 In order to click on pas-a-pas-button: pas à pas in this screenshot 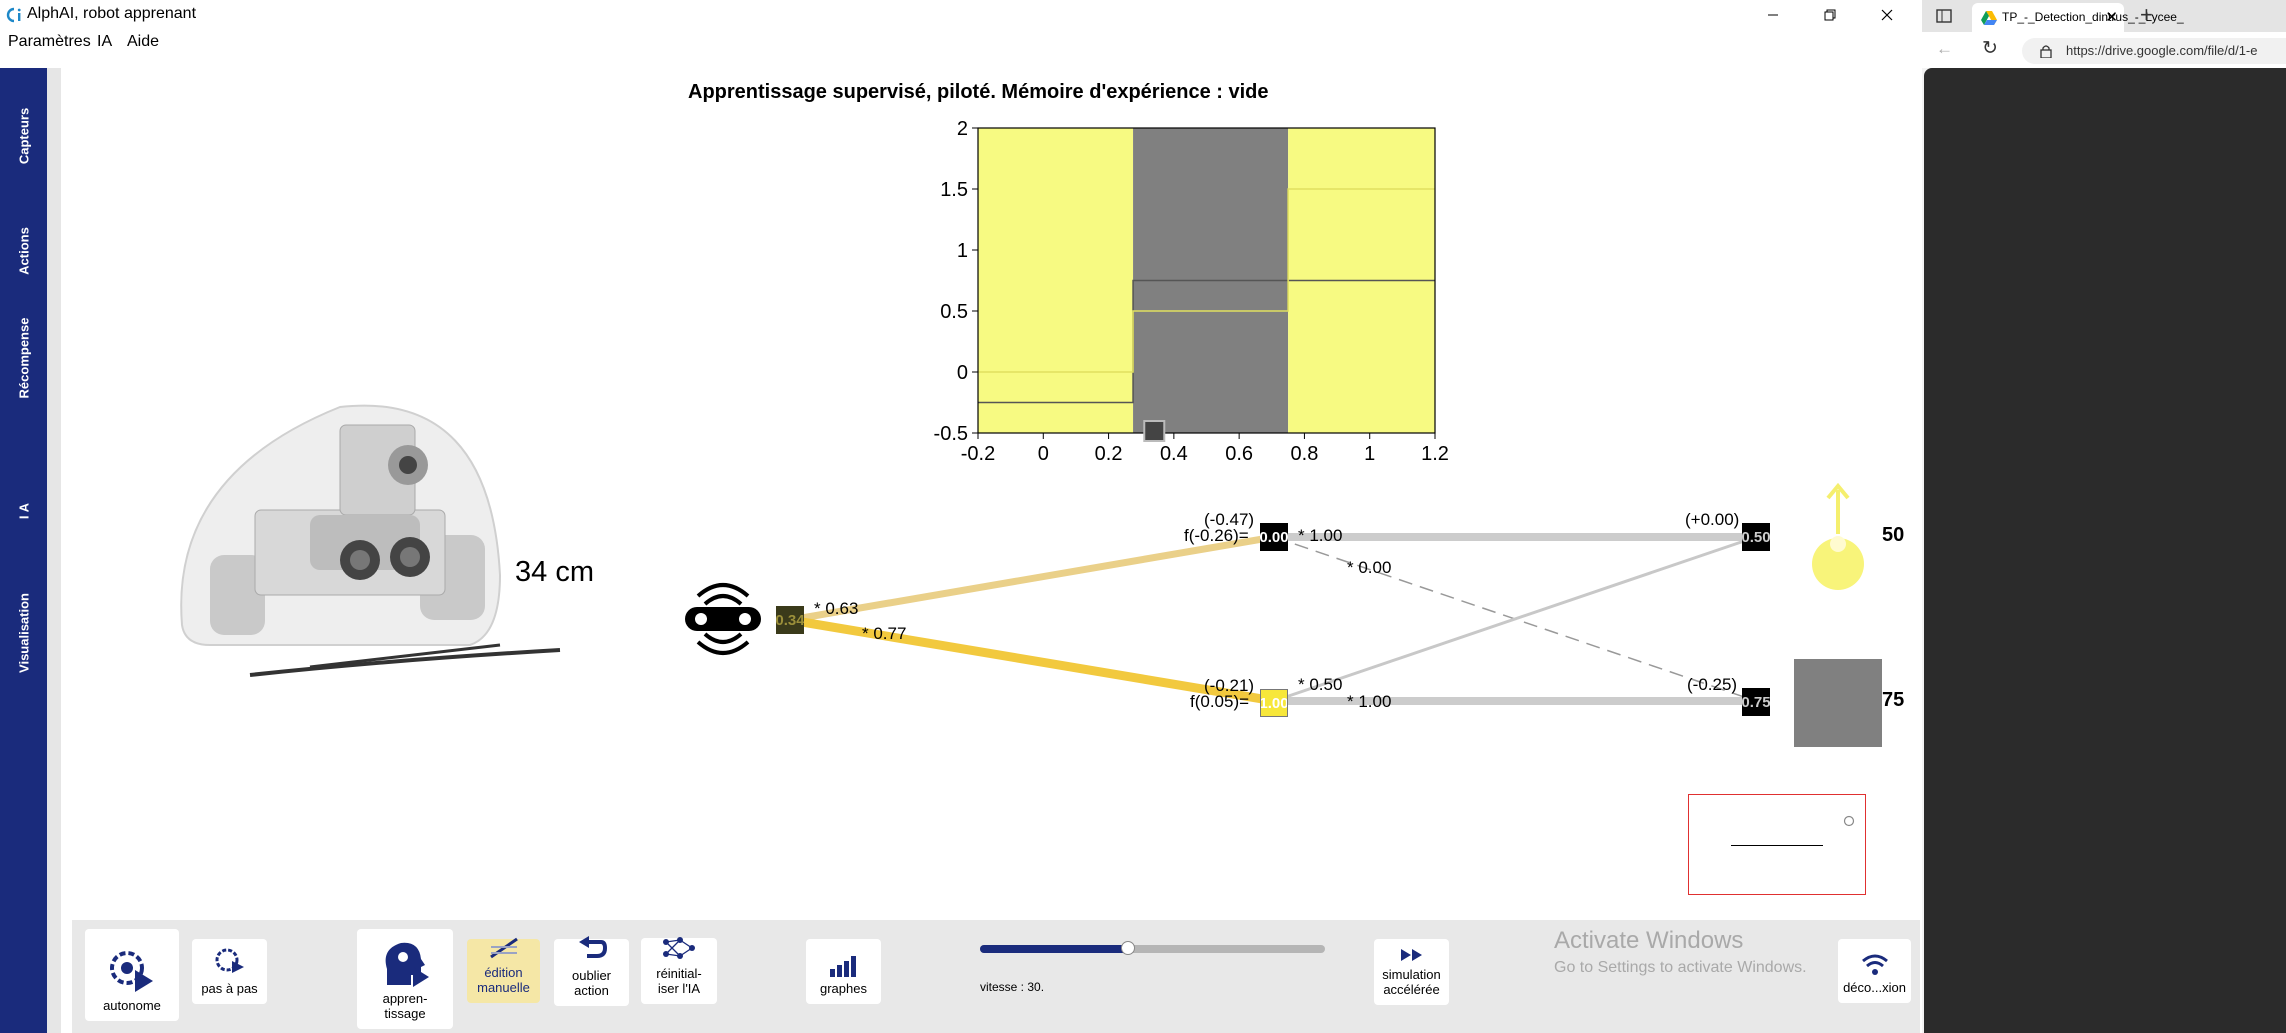, I will do `click(229, 971)`.